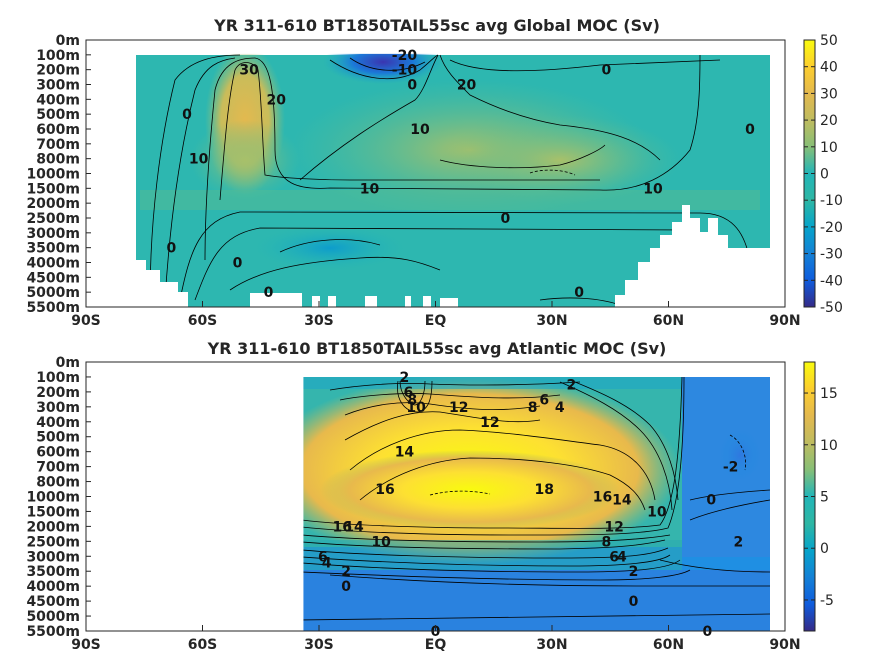  Describe the element at coordinates (53, 602) in the screenshot. I see `y-tick-label: 4500m` at that location.